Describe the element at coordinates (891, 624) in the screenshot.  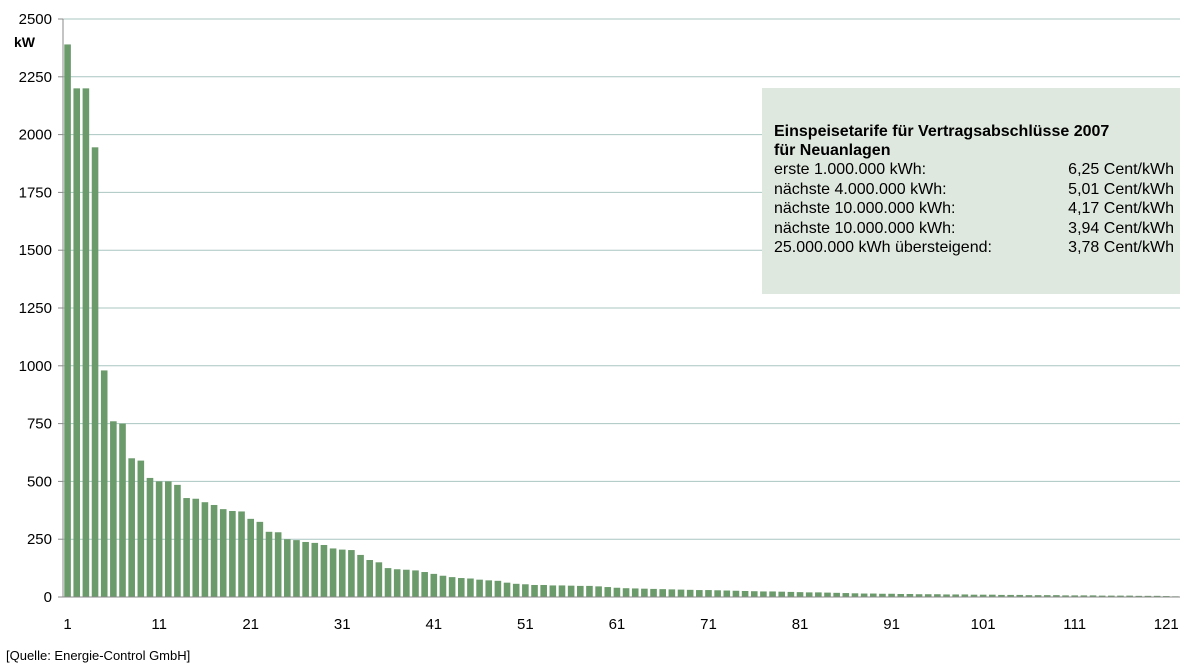
I see `x-tick-label: 91` at that location.